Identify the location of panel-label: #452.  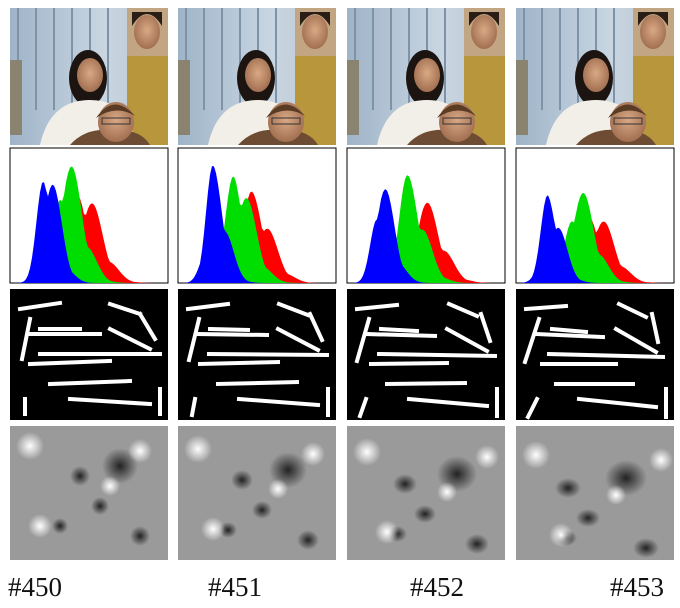
(437, 587).